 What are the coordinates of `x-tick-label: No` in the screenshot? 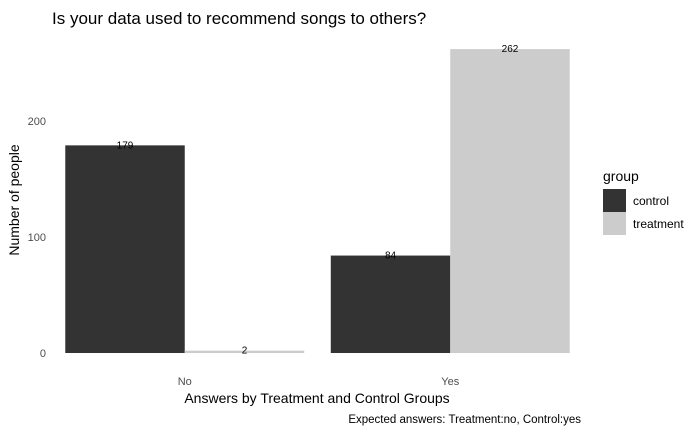 It's located at (185, 382).